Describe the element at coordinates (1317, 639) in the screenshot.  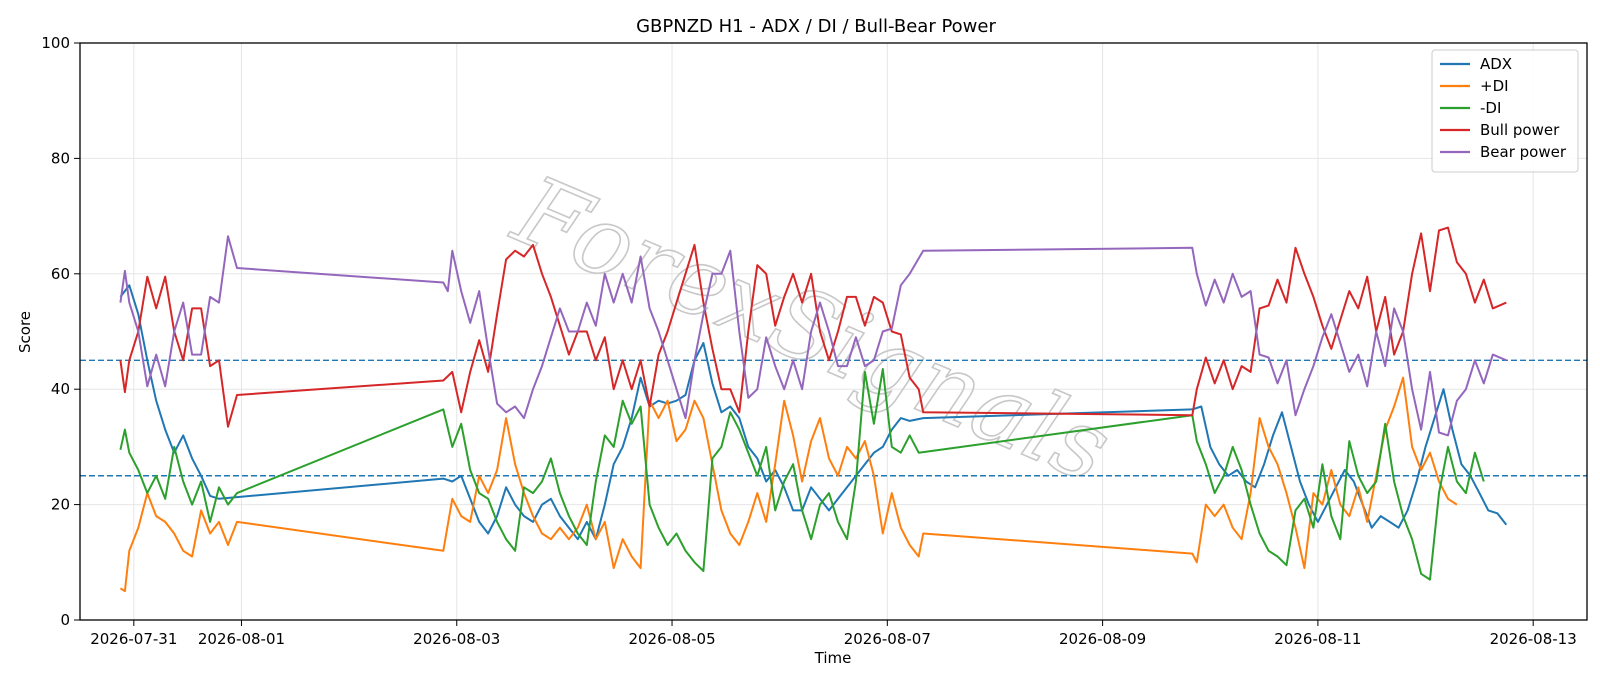
I see `x-tick-label: 2026-08-11` at that location.